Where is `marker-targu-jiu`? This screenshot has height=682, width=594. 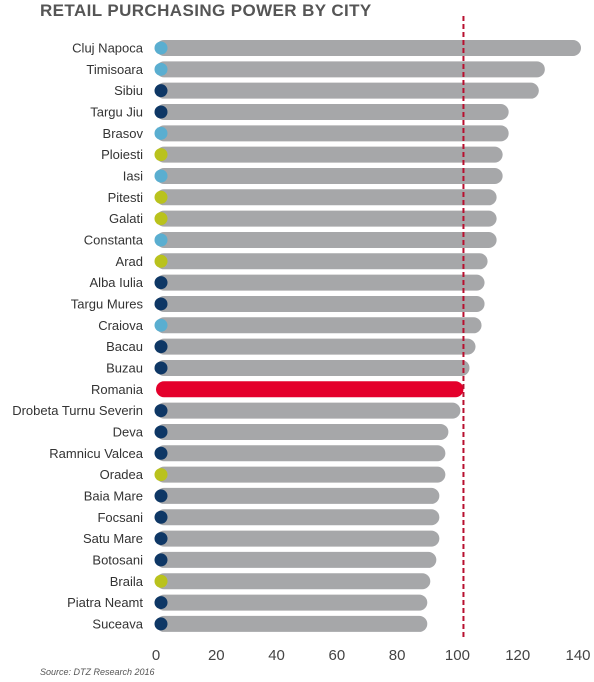
marker-targu-jiu is located at coordinates (161, 112).